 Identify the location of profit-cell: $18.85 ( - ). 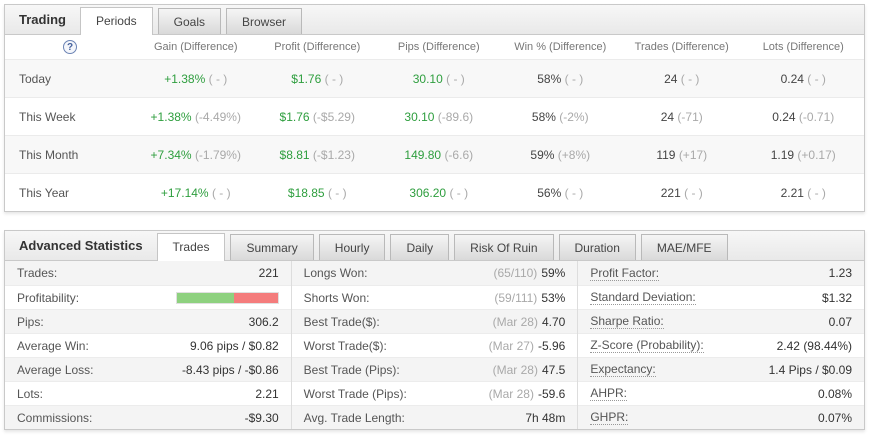
(318, 193).